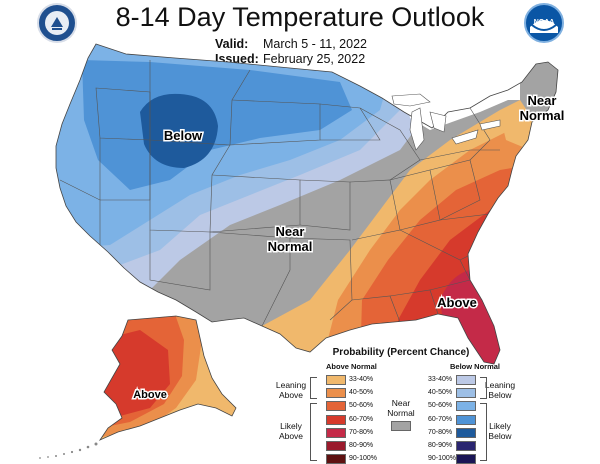  I want to click on above-swatch-label: 60-70%, so click(361, 419).